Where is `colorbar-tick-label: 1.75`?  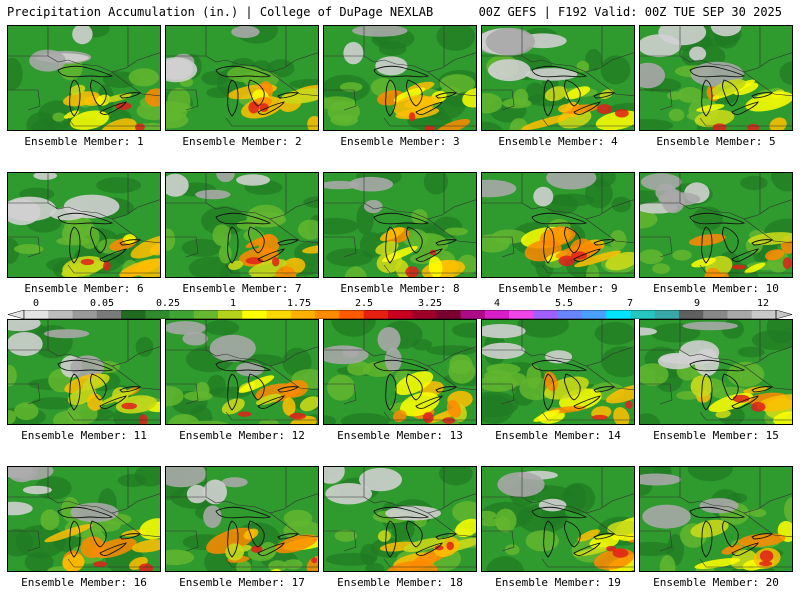
colorbar-tick-label: 1.75 is located at coordinates (299, 303).